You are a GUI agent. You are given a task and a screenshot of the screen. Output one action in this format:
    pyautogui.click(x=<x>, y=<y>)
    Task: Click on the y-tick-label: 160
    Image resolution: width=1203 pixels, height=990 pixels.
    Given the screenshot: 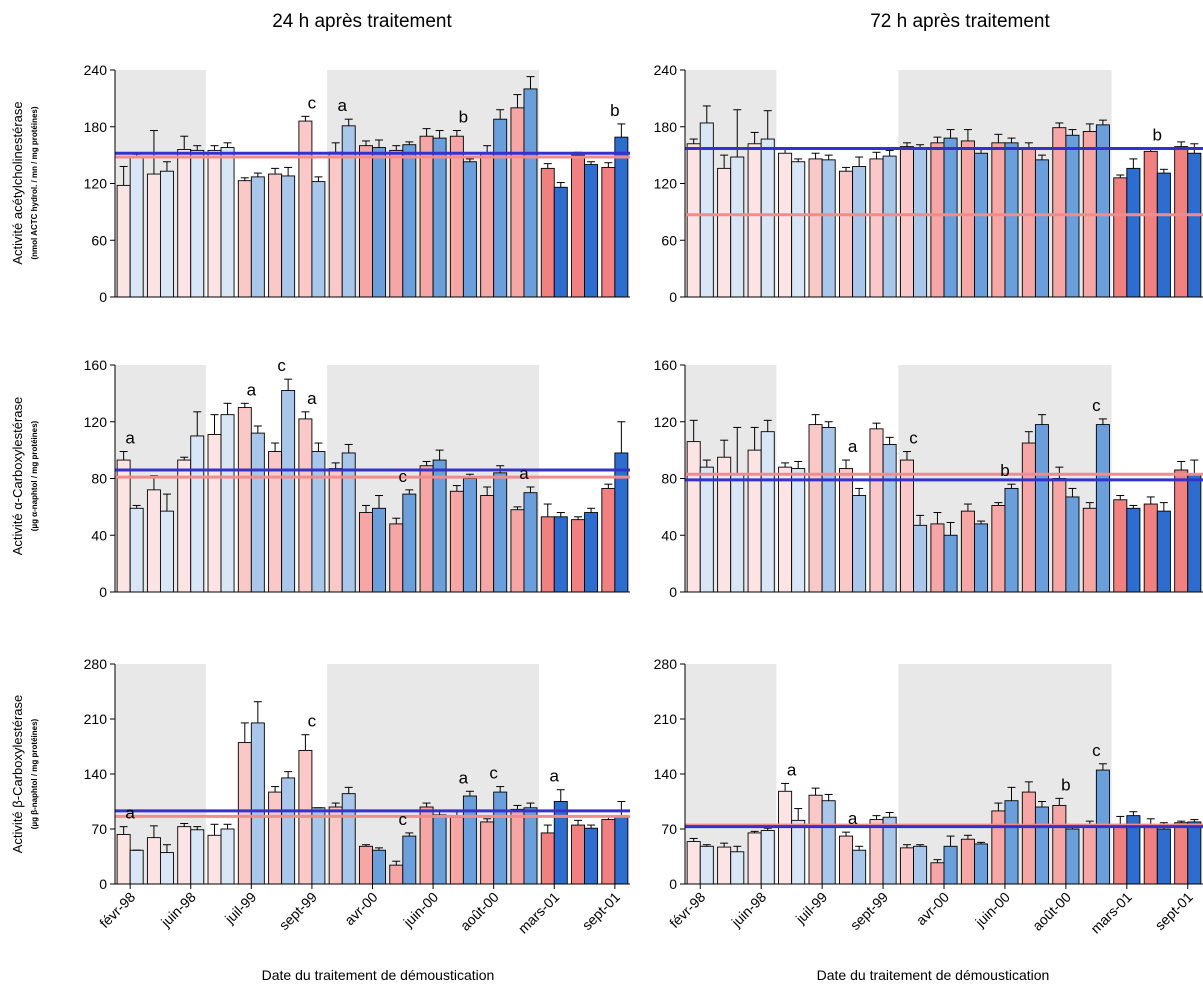 What is the action you would take?
    pyautogui.click(x=96, y=365)
    